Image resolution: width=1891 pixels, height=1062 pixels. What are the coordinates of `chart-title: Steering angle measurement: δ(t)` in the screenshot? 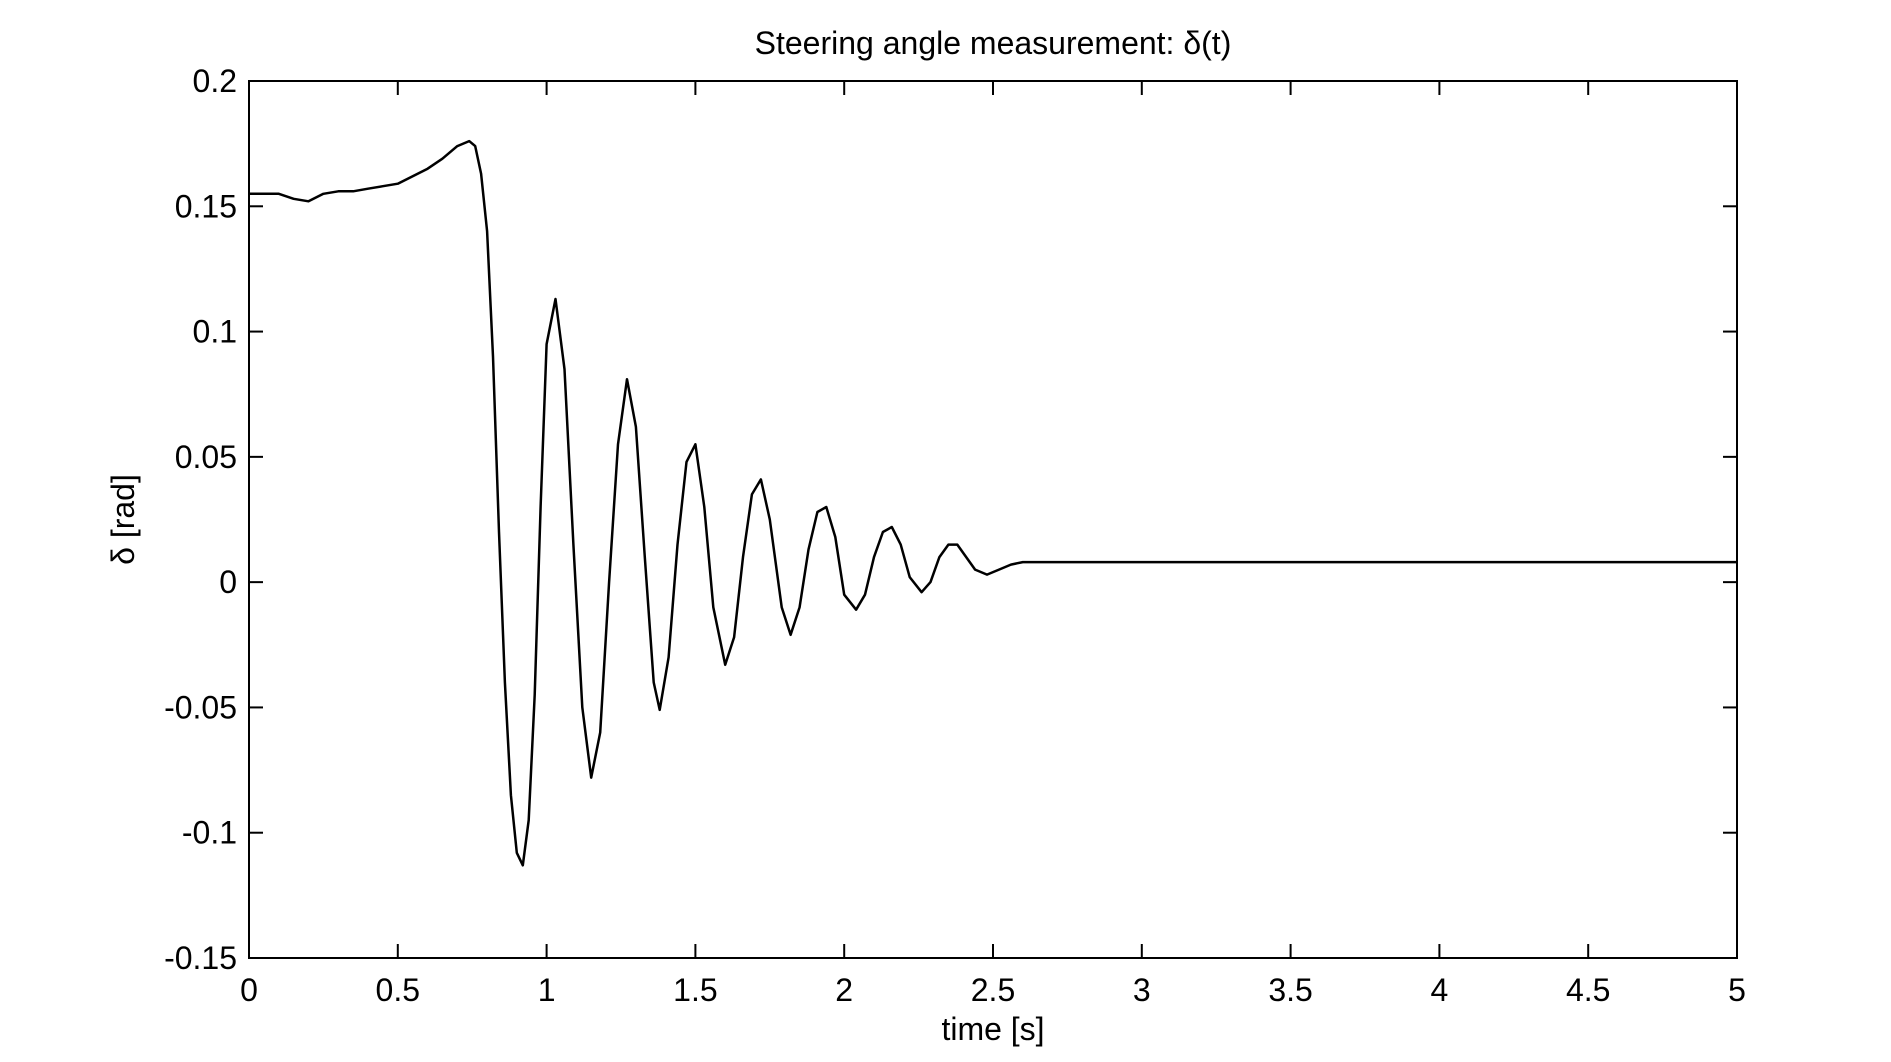 It's located at (993, 43).